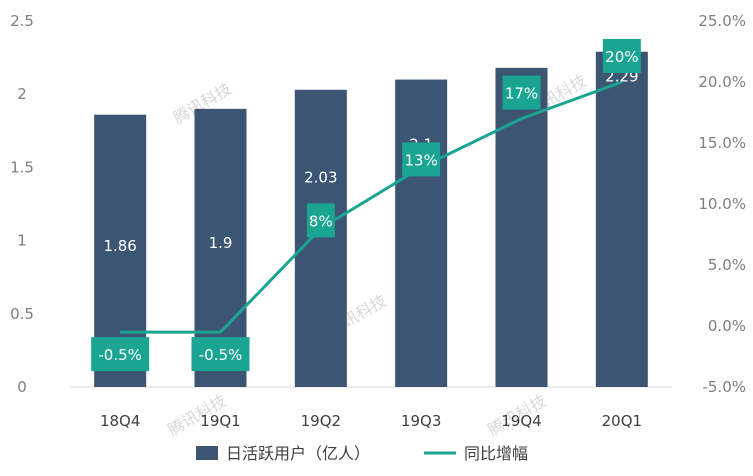  I want to click on x-axis-tick-label: 19Q3, so click(421, 421).